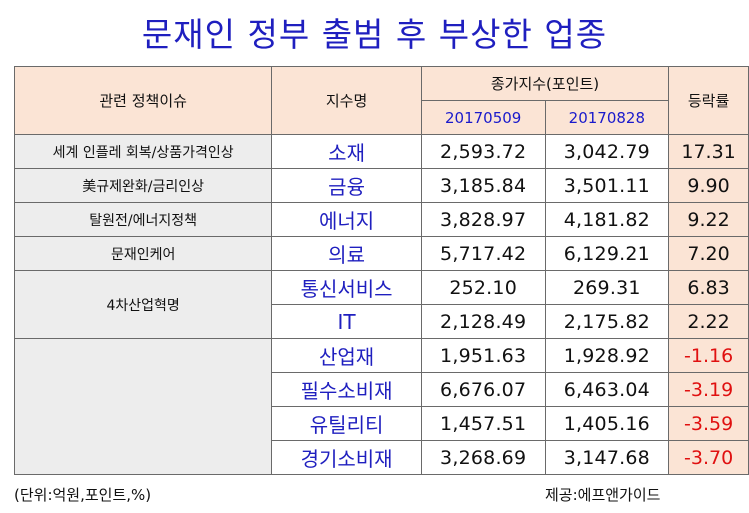  What do you see at coordinates (346, 457) in the screenshot?
I see `sector-name: 경기소비재` at bounding box center [346, 457].